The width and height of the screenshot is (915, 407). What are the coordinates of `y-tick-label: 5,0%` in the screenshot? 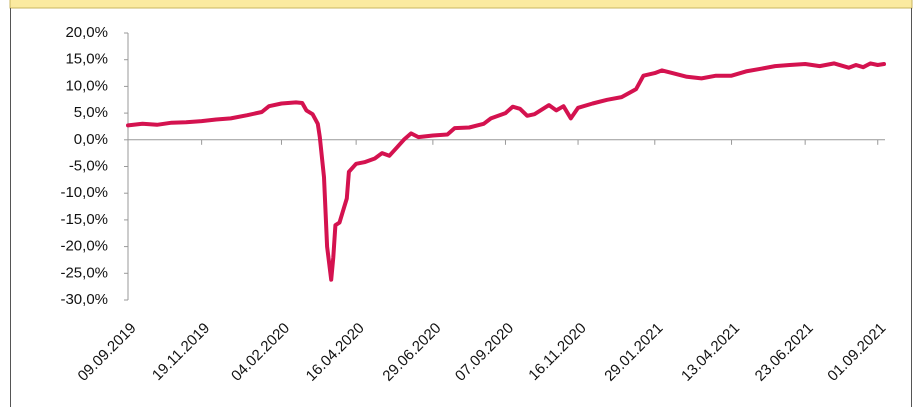 It's located at (91, 112).